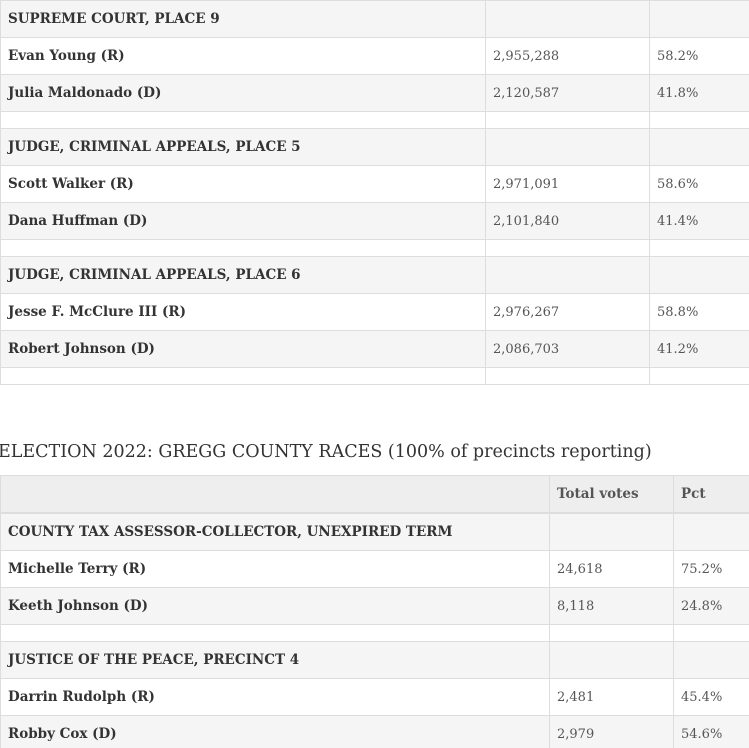  Describe the element at coordinates (699, 93) in the screenshot. I see `candidate-pct: 41.8%` at that location.